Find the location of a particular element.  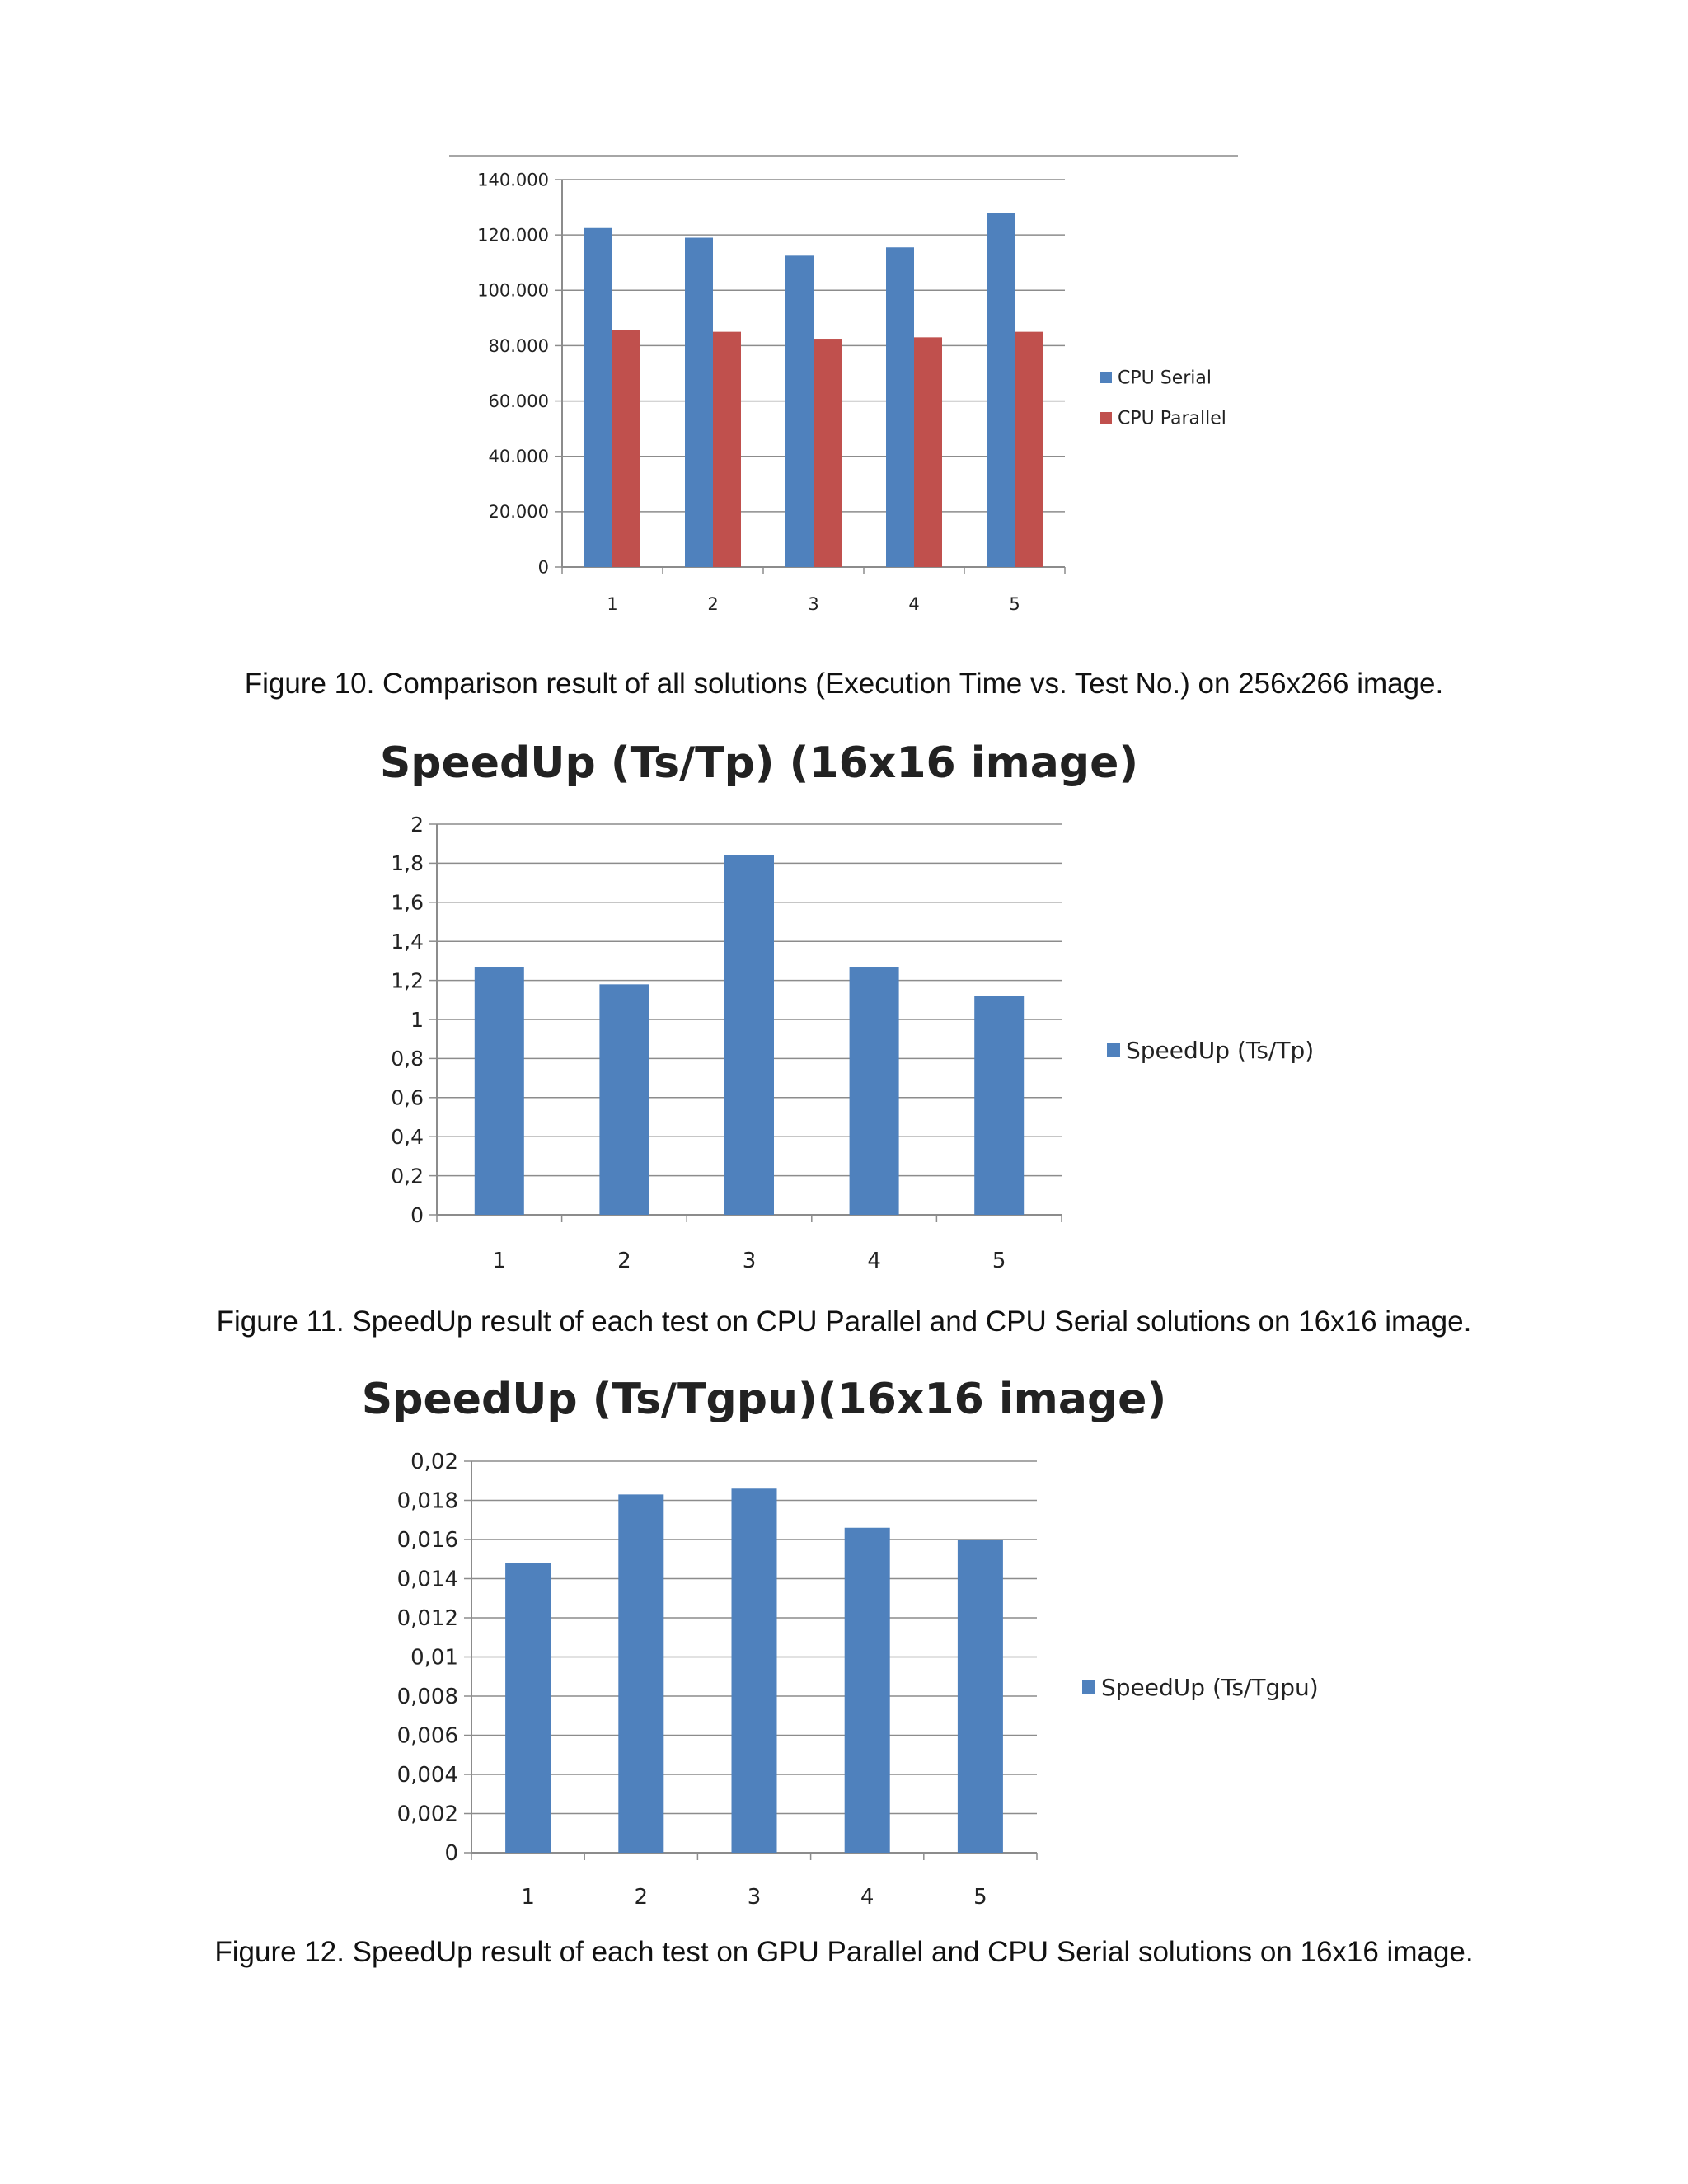

bar-speedup-ts-tgpu--3 is located at coordinates (754, 1670).